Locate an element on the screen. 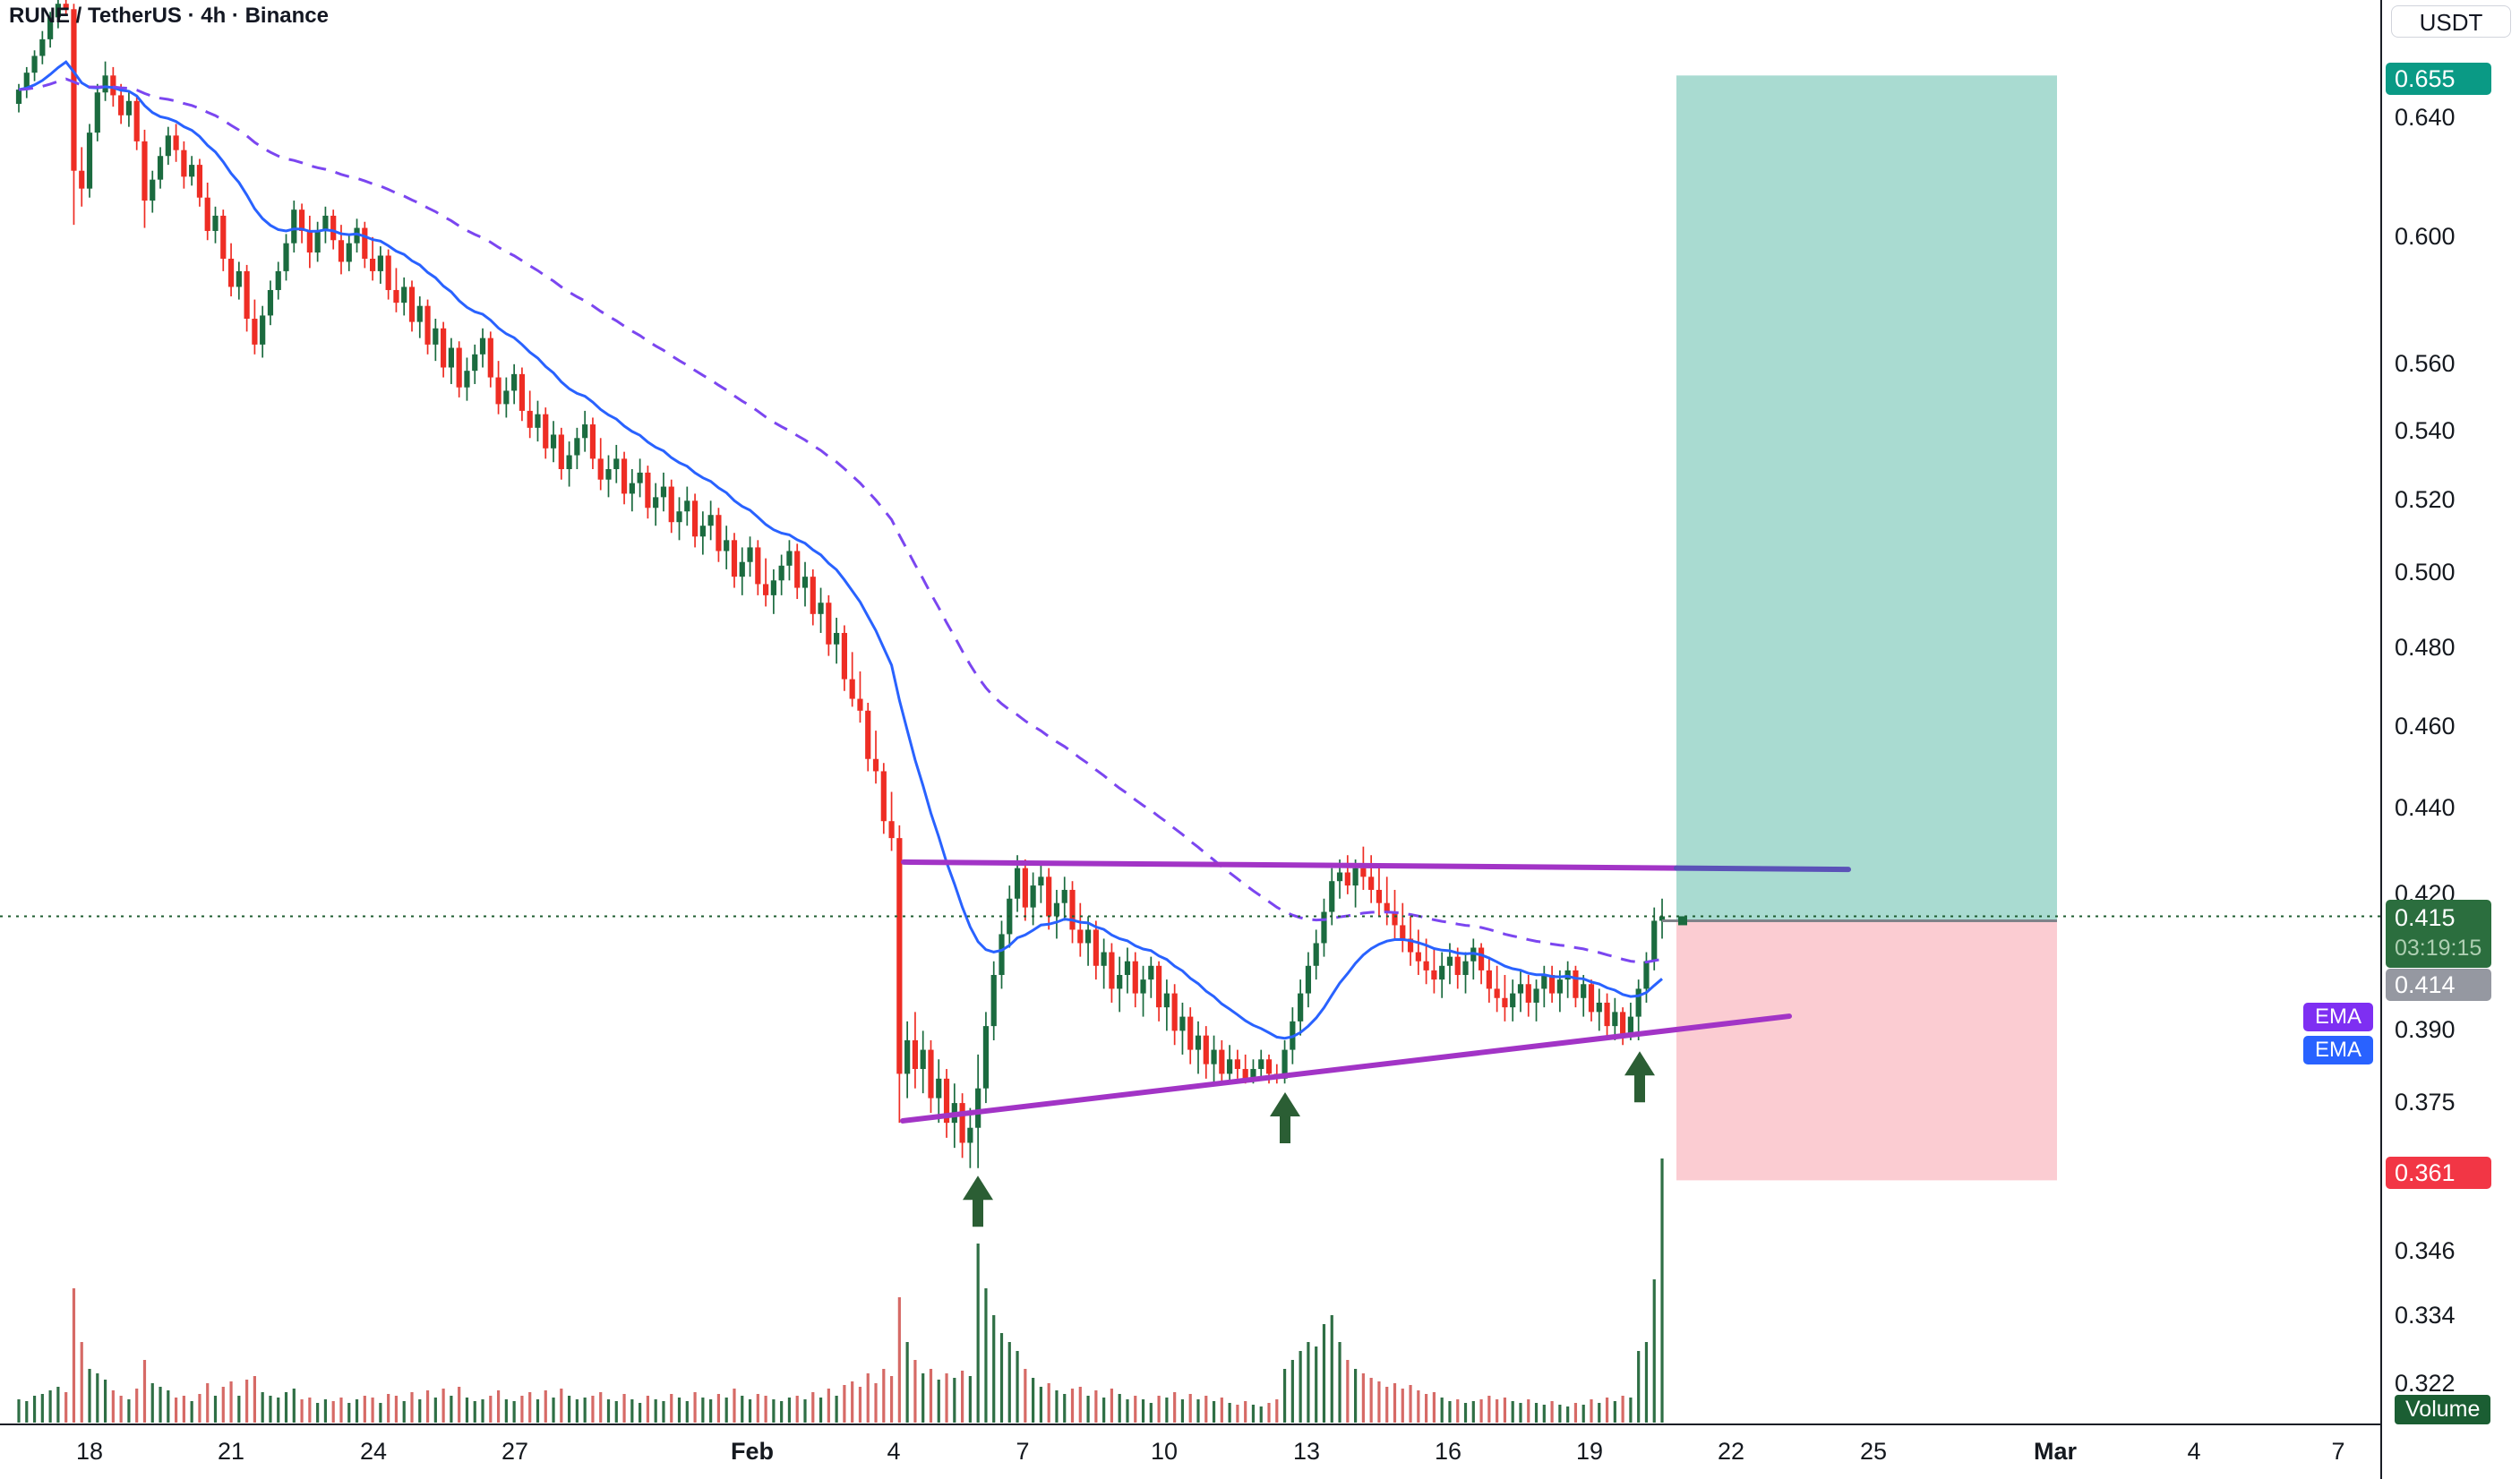  lower-trendline is located at coordinates (1346, 1068).